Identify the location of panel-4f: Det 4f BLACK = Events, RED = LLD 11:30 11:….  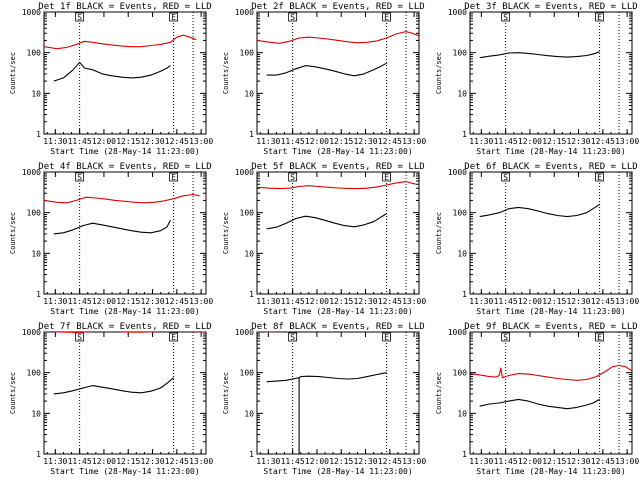
(111, 239).